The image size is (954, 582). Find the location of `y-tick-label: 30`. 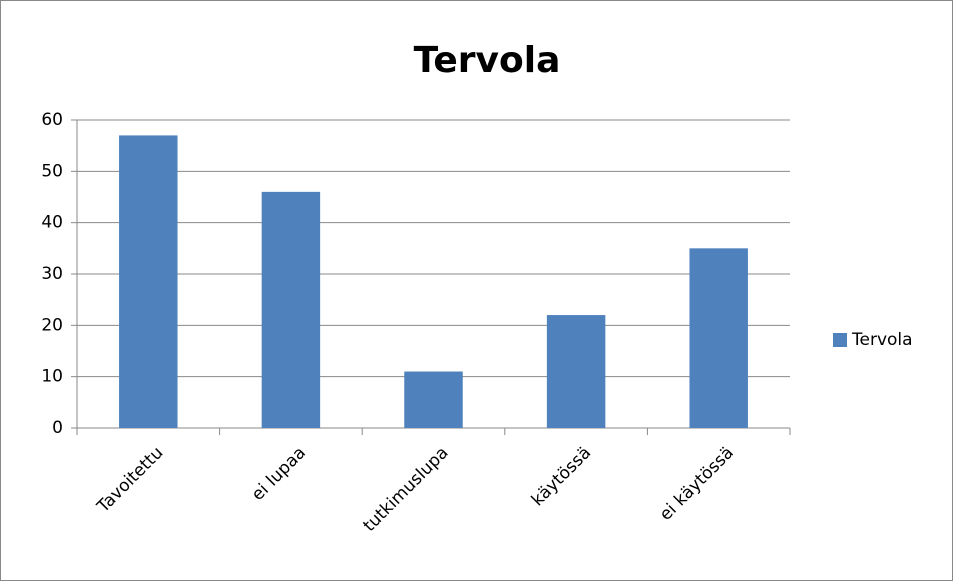

y-tick-label: 30 is located at coordinates (52, 274).